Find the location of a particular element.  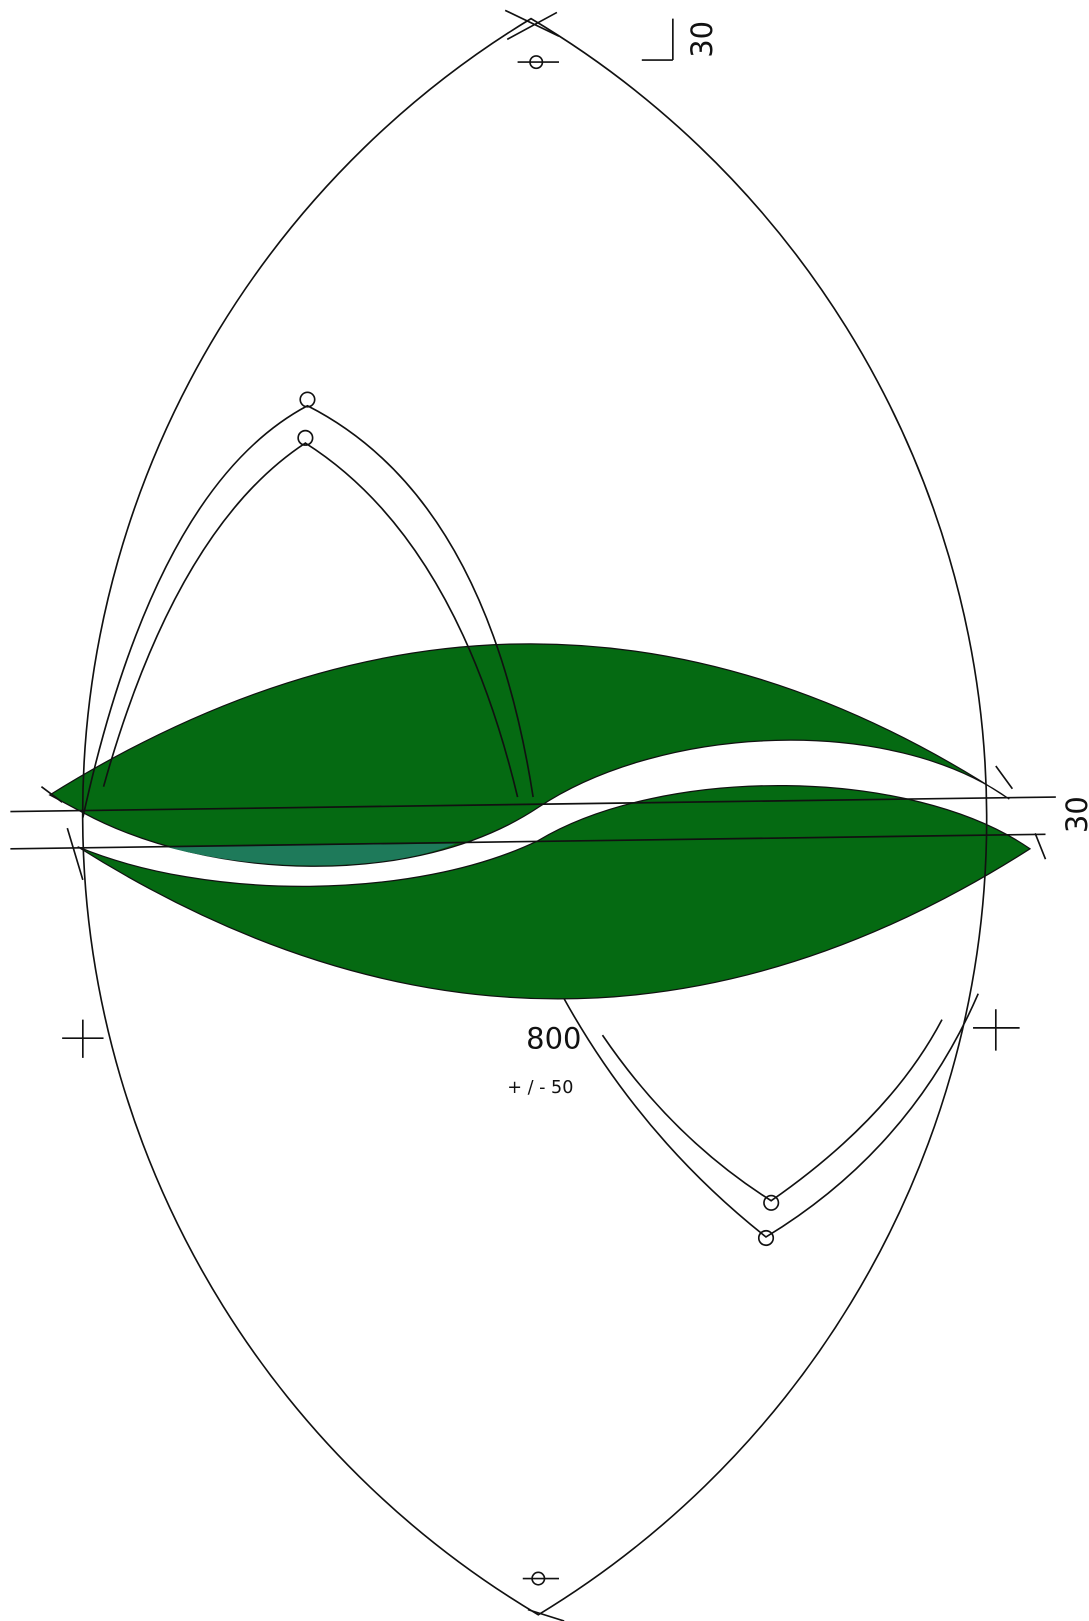

upper-arch-outer is located at coordinates (308, 611).